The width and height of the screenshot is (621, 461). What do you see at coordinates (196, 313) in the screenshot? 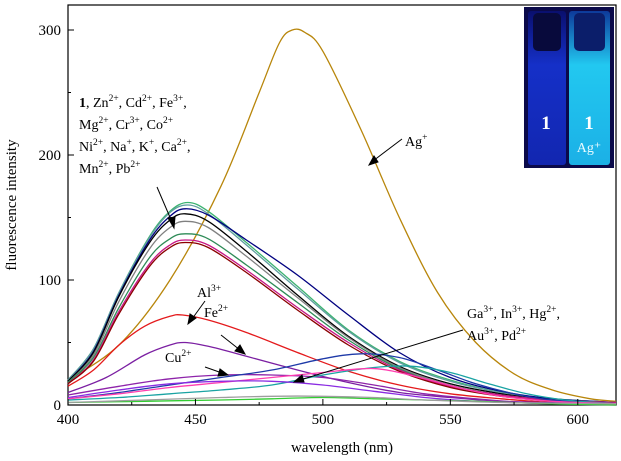
I see `arrow-al` at bounding box center [196, 313].